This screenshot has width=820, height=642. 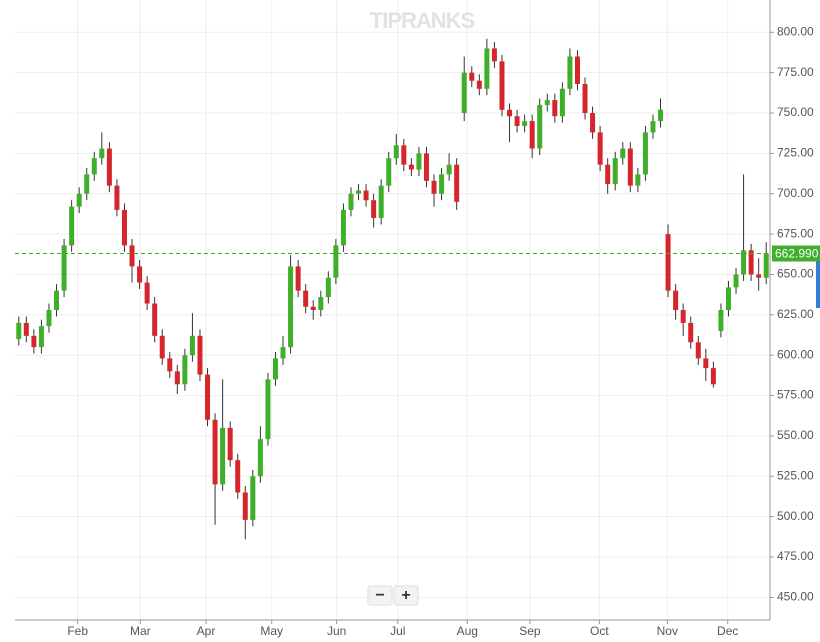 What do you see at coordinates (795, 556) in the screenshot?
I see `y-tick-label: 475.00` at bounding box center [795, 556].